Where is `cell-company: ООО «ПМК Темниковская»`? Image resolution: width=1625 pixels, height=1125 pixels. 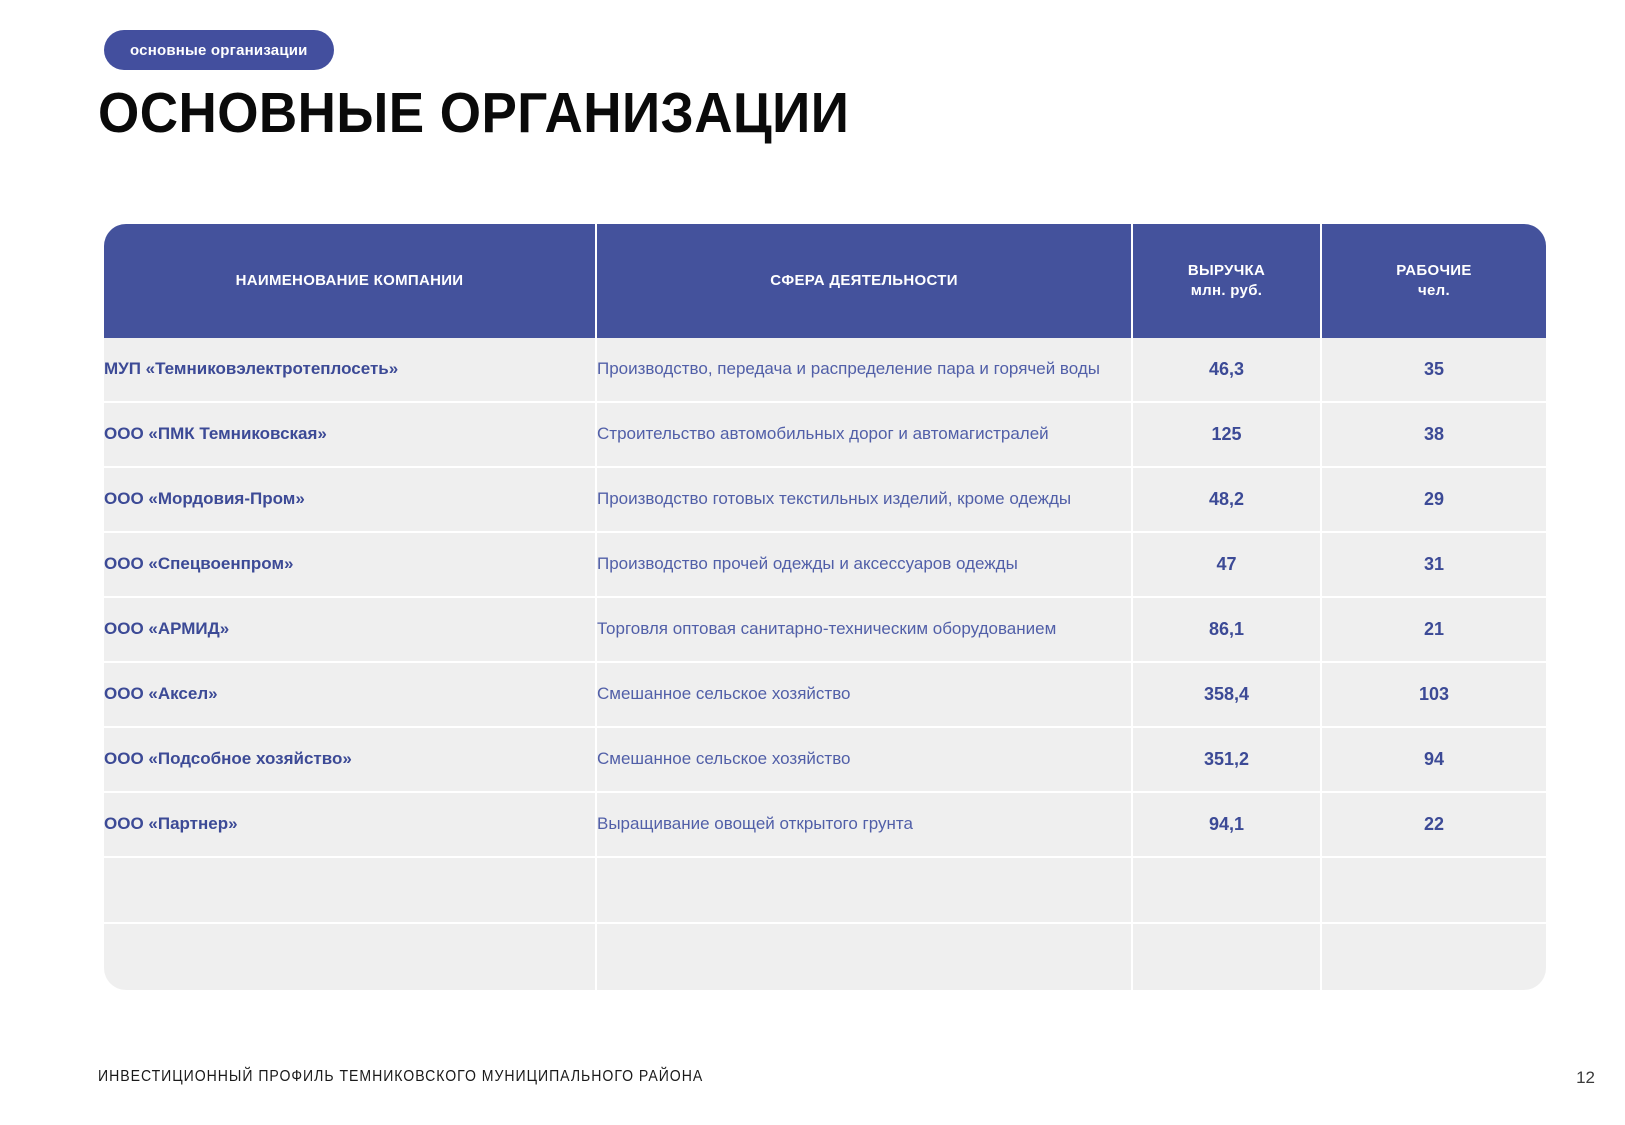
cell-company: ООО «ПМК Темниковская» is located at coordinates (350, 435).